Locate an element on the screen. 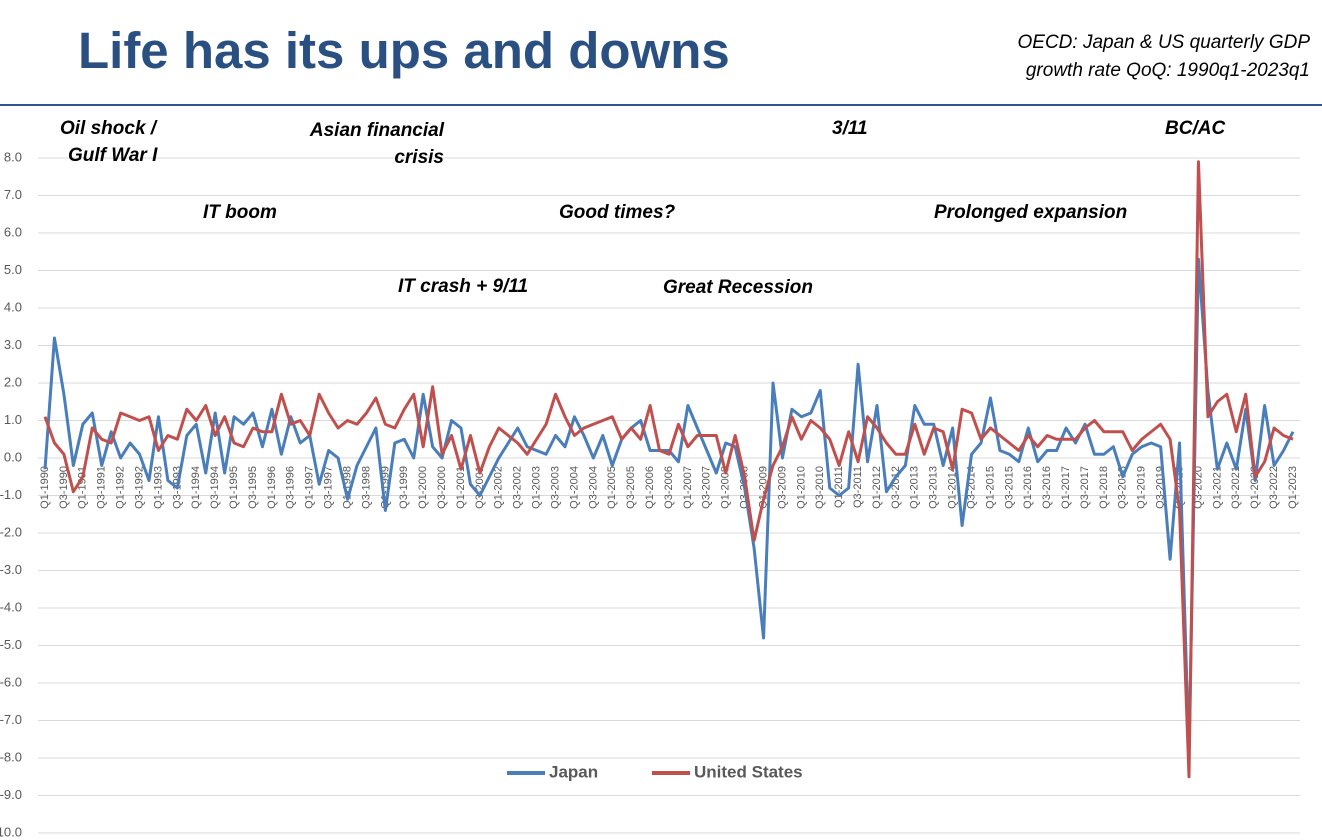  annotation: Asian financial is located at coordinates (377, 130).